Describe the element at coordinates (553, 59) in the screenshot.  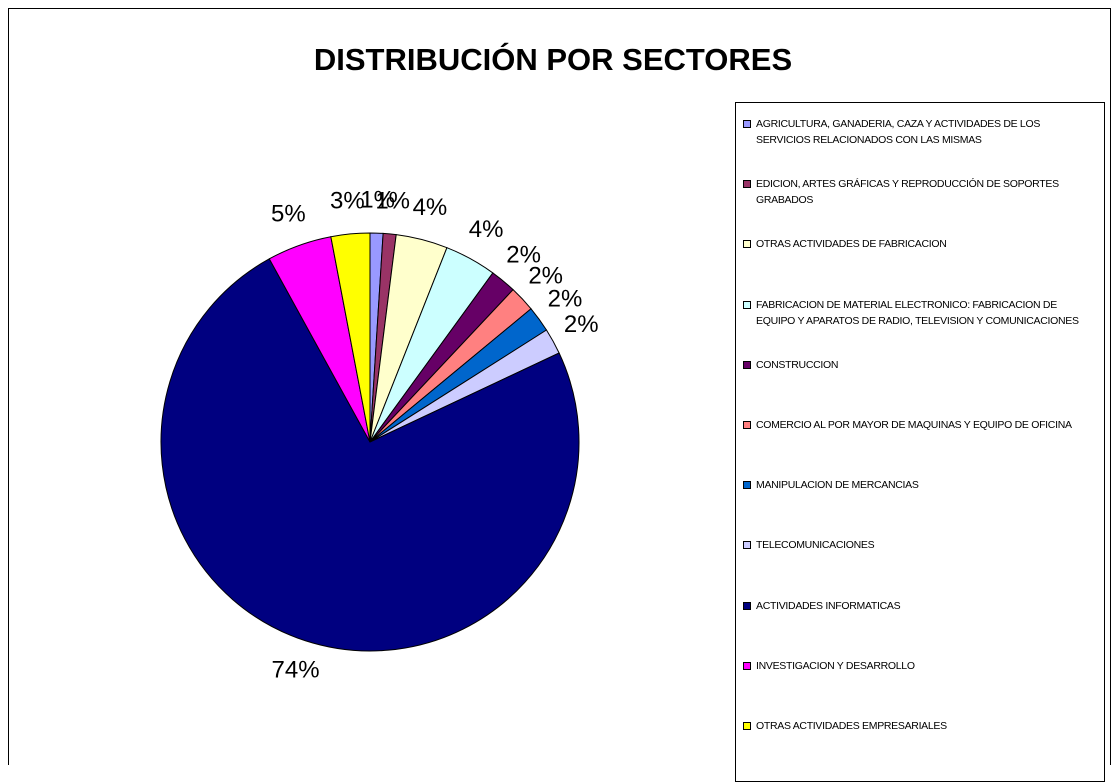
I see `chart-title: DISTRIBUCIÓN POR SECTORES` at that location.